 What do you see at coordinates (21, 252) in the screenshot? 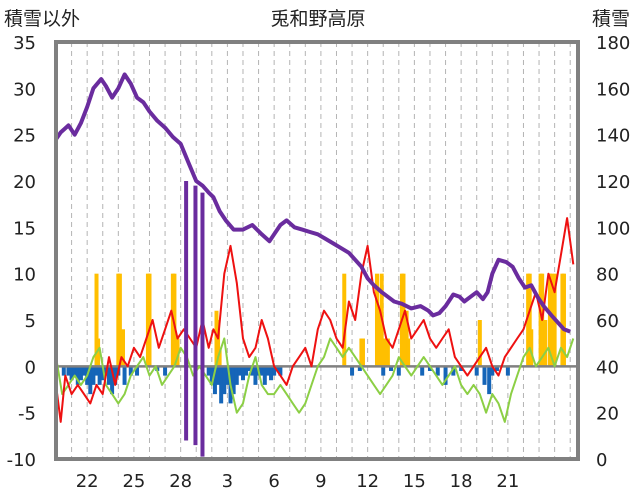
I see `left-y-axis: 35 30 25 20 15 10 5 0 -5 -10` at bounding box center [21, 252].